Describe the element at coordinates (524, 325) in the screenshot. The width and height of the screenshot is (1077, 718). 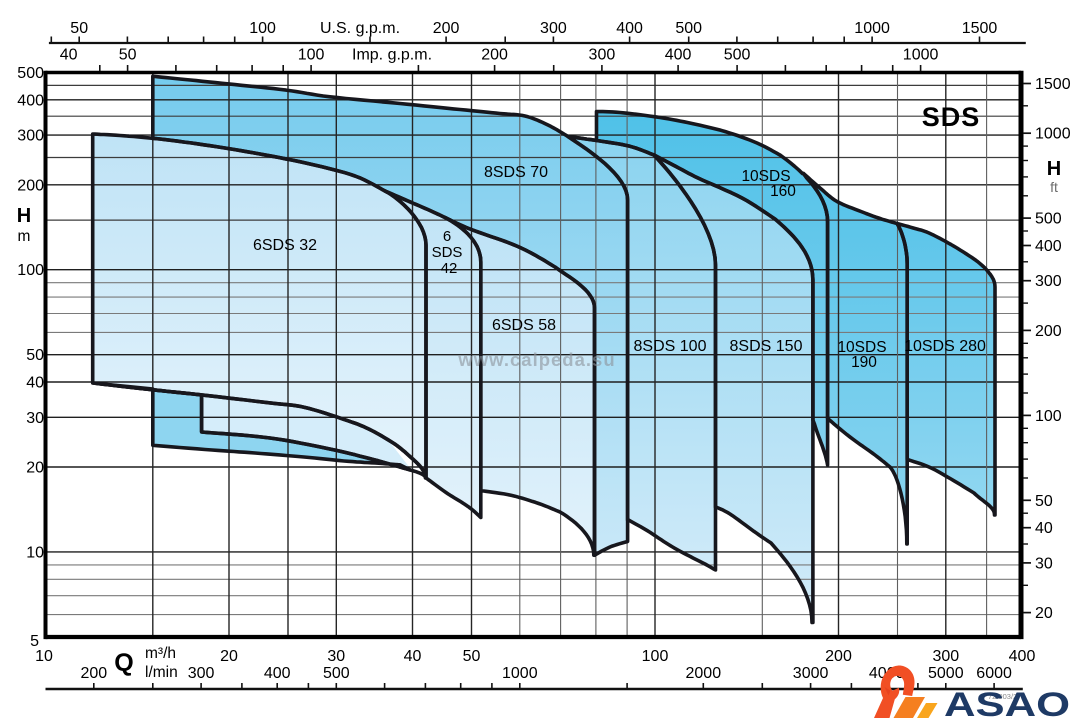
I see `svg-text: 6SDS 58` at that location.